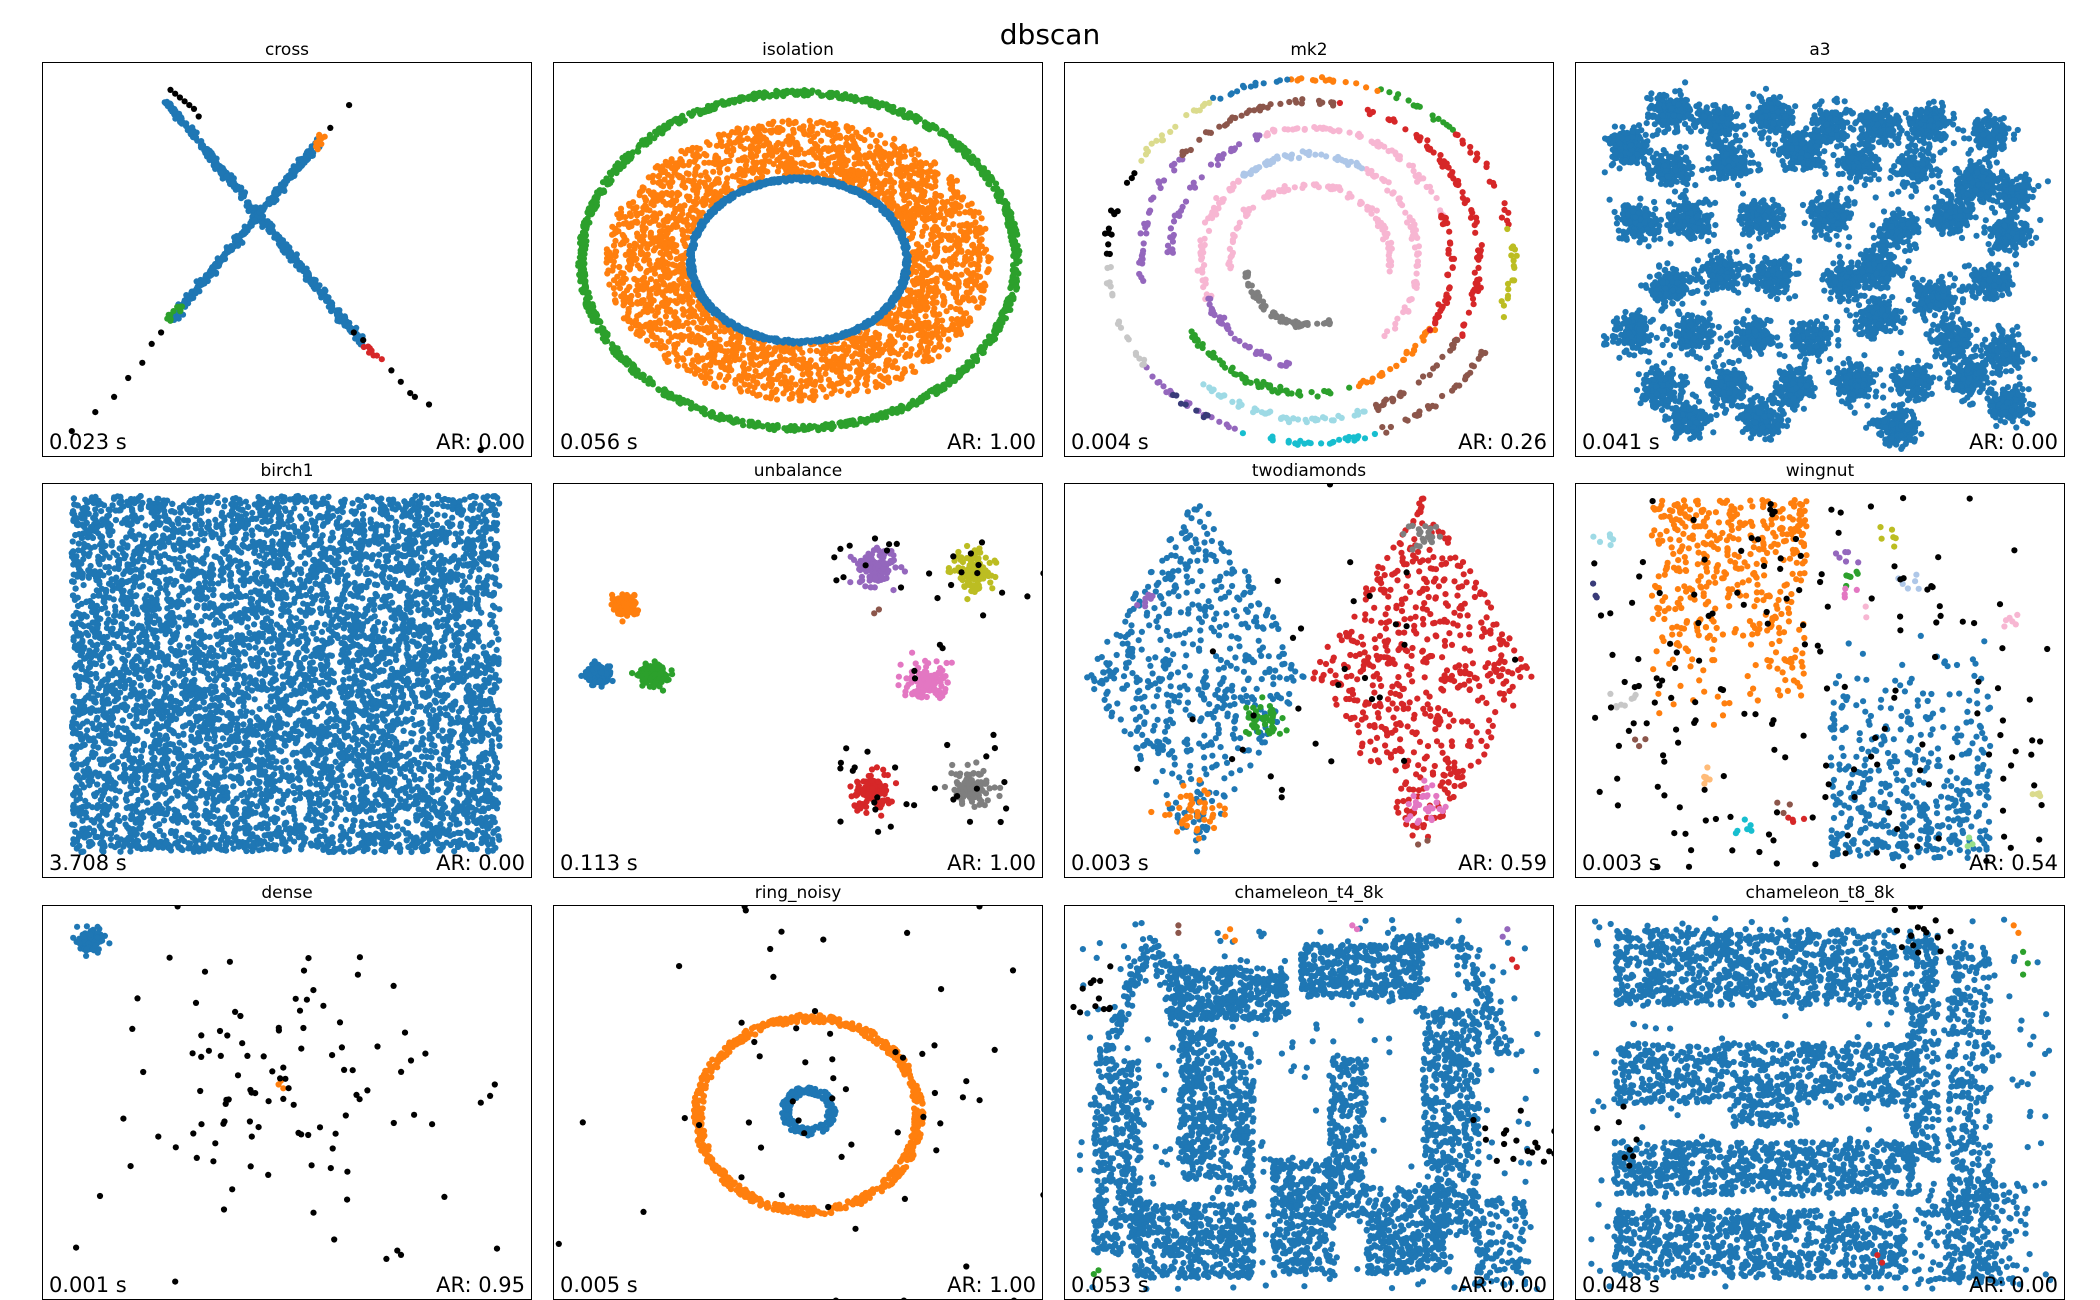 This screenshot has height=1300, width=2100. I want to click on cluster-green, so click(799, 260).